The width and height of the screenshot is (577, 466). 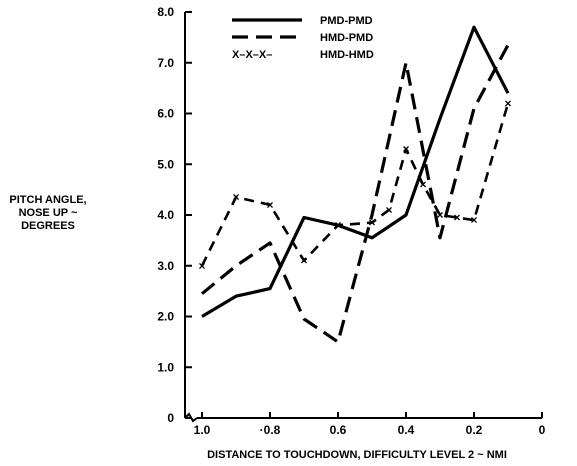 I want to click on x-tick-label: 0.2, so click(x=474, y=430).